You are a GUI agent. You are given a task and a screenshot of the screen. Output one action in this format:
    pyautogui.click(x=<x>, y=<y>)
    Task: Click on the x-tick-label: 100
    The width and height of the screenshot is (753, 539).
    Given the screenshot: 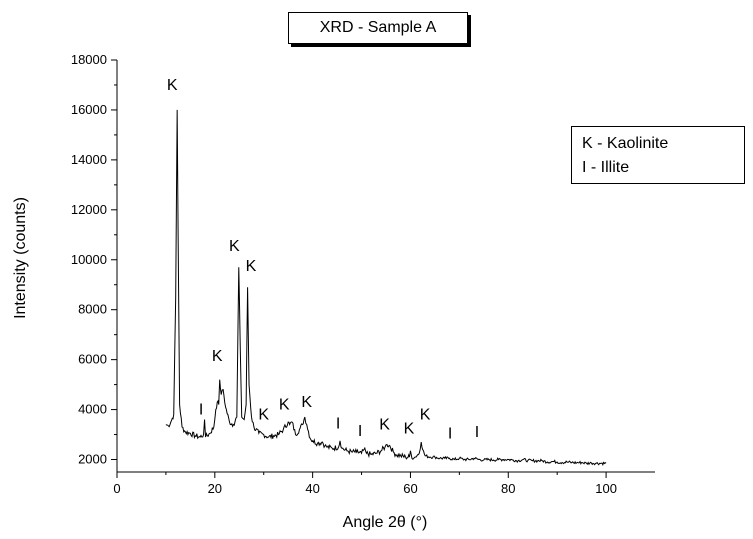 What is the action you would take?
    pyautogui.click(x=606, y=488)
    